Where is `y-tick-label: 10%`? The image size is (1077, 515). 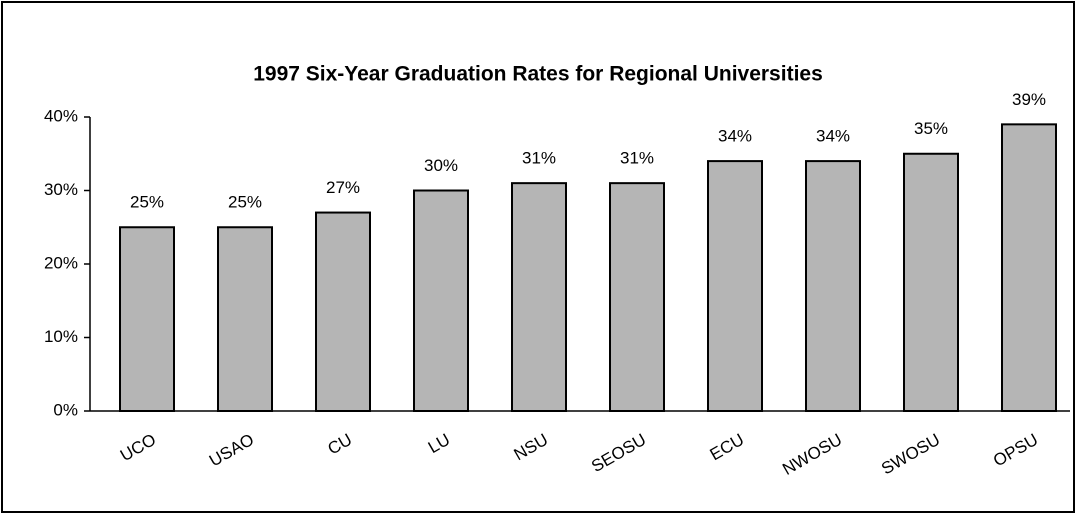
y-tick-label: 10% is located at coordinates (61, 336).